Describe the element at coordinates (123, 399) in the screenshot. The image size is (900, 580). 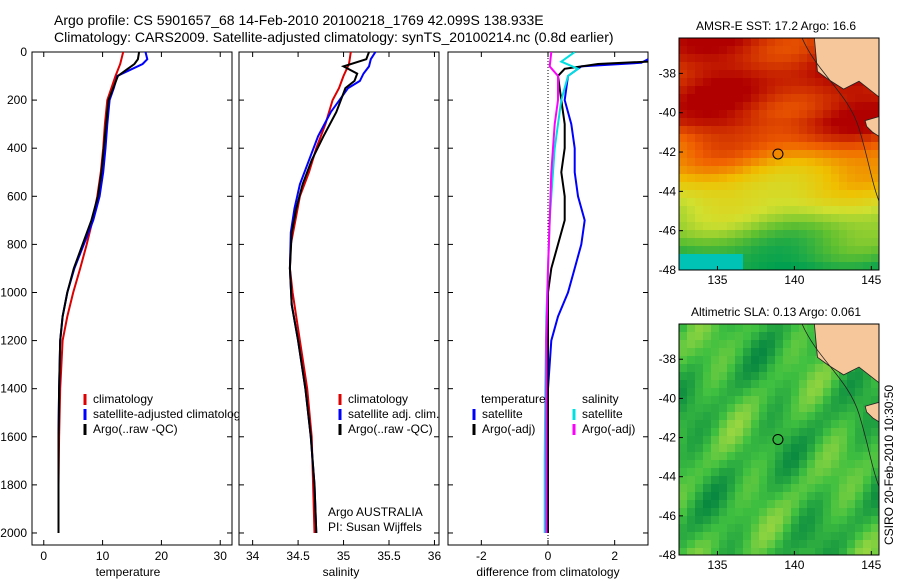
I see `temperature-legend-entry: climatology` at that location.